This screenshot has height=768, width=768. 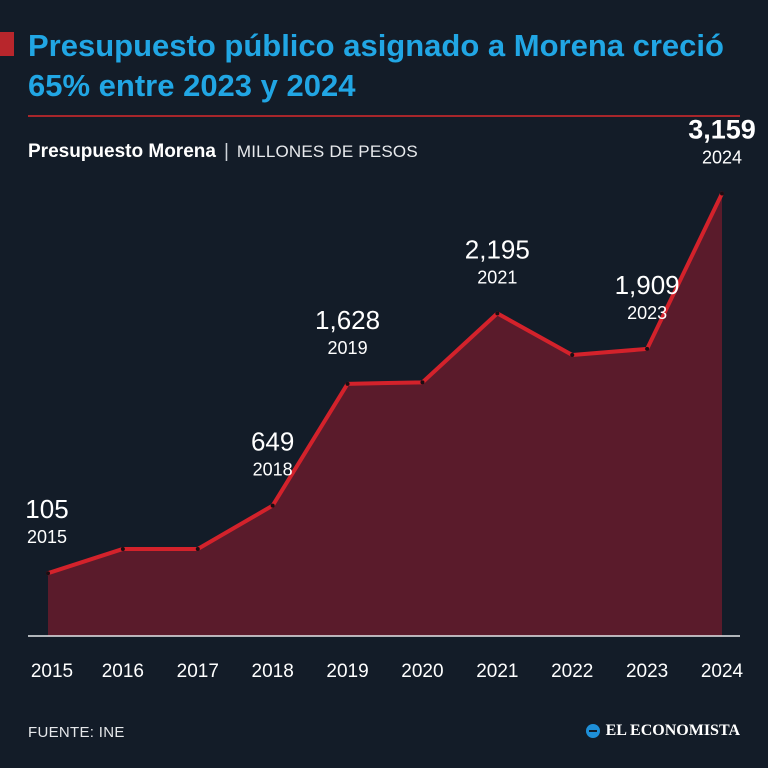 I want to click on data-point-2021, so click(x=497, y=313).